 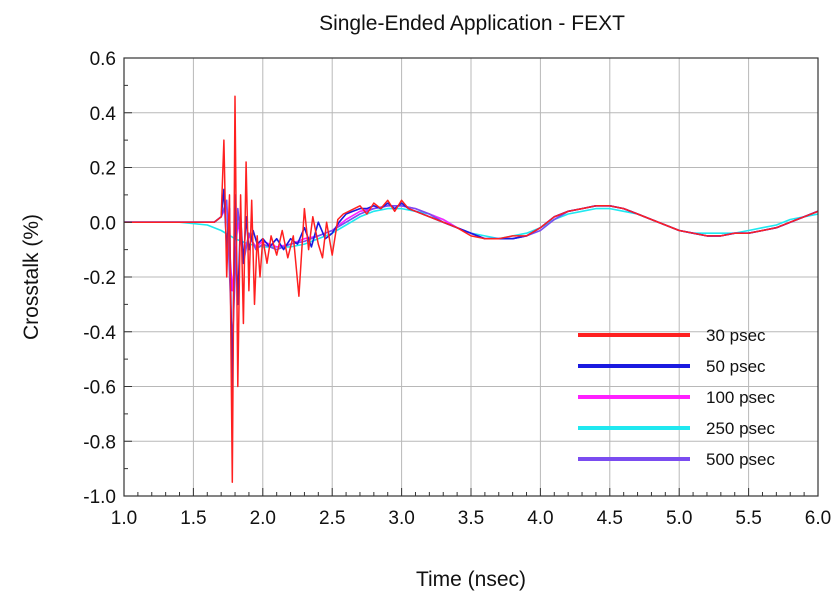 What do you see at coordinates (99, 388) in the screenshot?
I see `y-tick-label: -0.6` at bounding box center [99, 388].